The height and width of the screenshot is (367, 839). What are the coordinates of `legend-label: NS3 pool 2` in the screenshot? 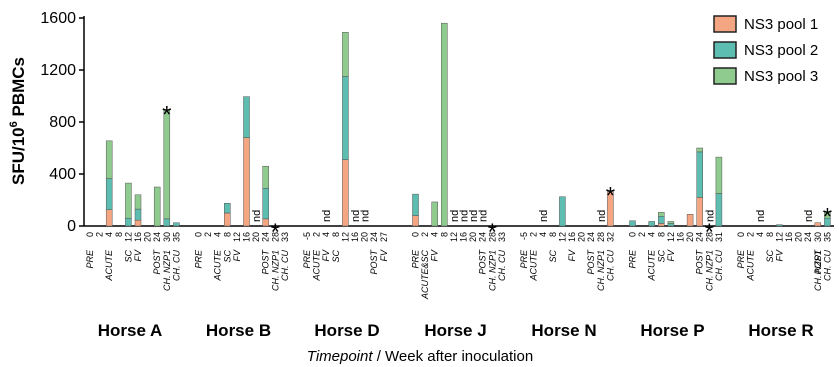 It's located at (781, 50).